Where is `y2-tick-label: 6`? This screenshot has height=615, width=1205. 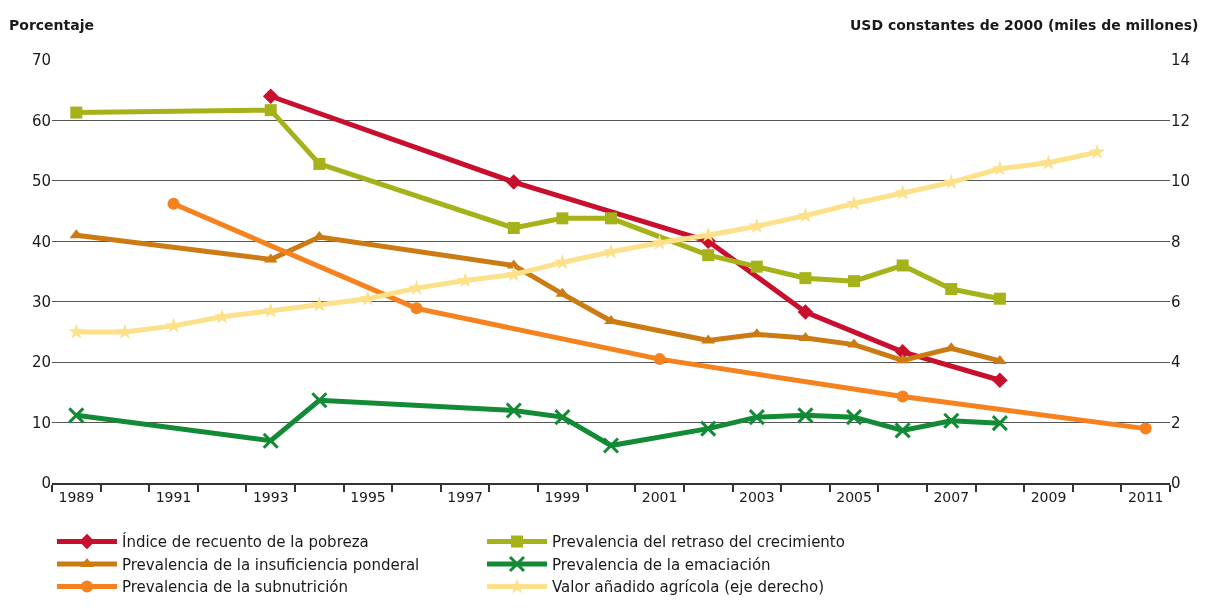
y2-tick-label: 6 is located at coordinates (1176, 301).